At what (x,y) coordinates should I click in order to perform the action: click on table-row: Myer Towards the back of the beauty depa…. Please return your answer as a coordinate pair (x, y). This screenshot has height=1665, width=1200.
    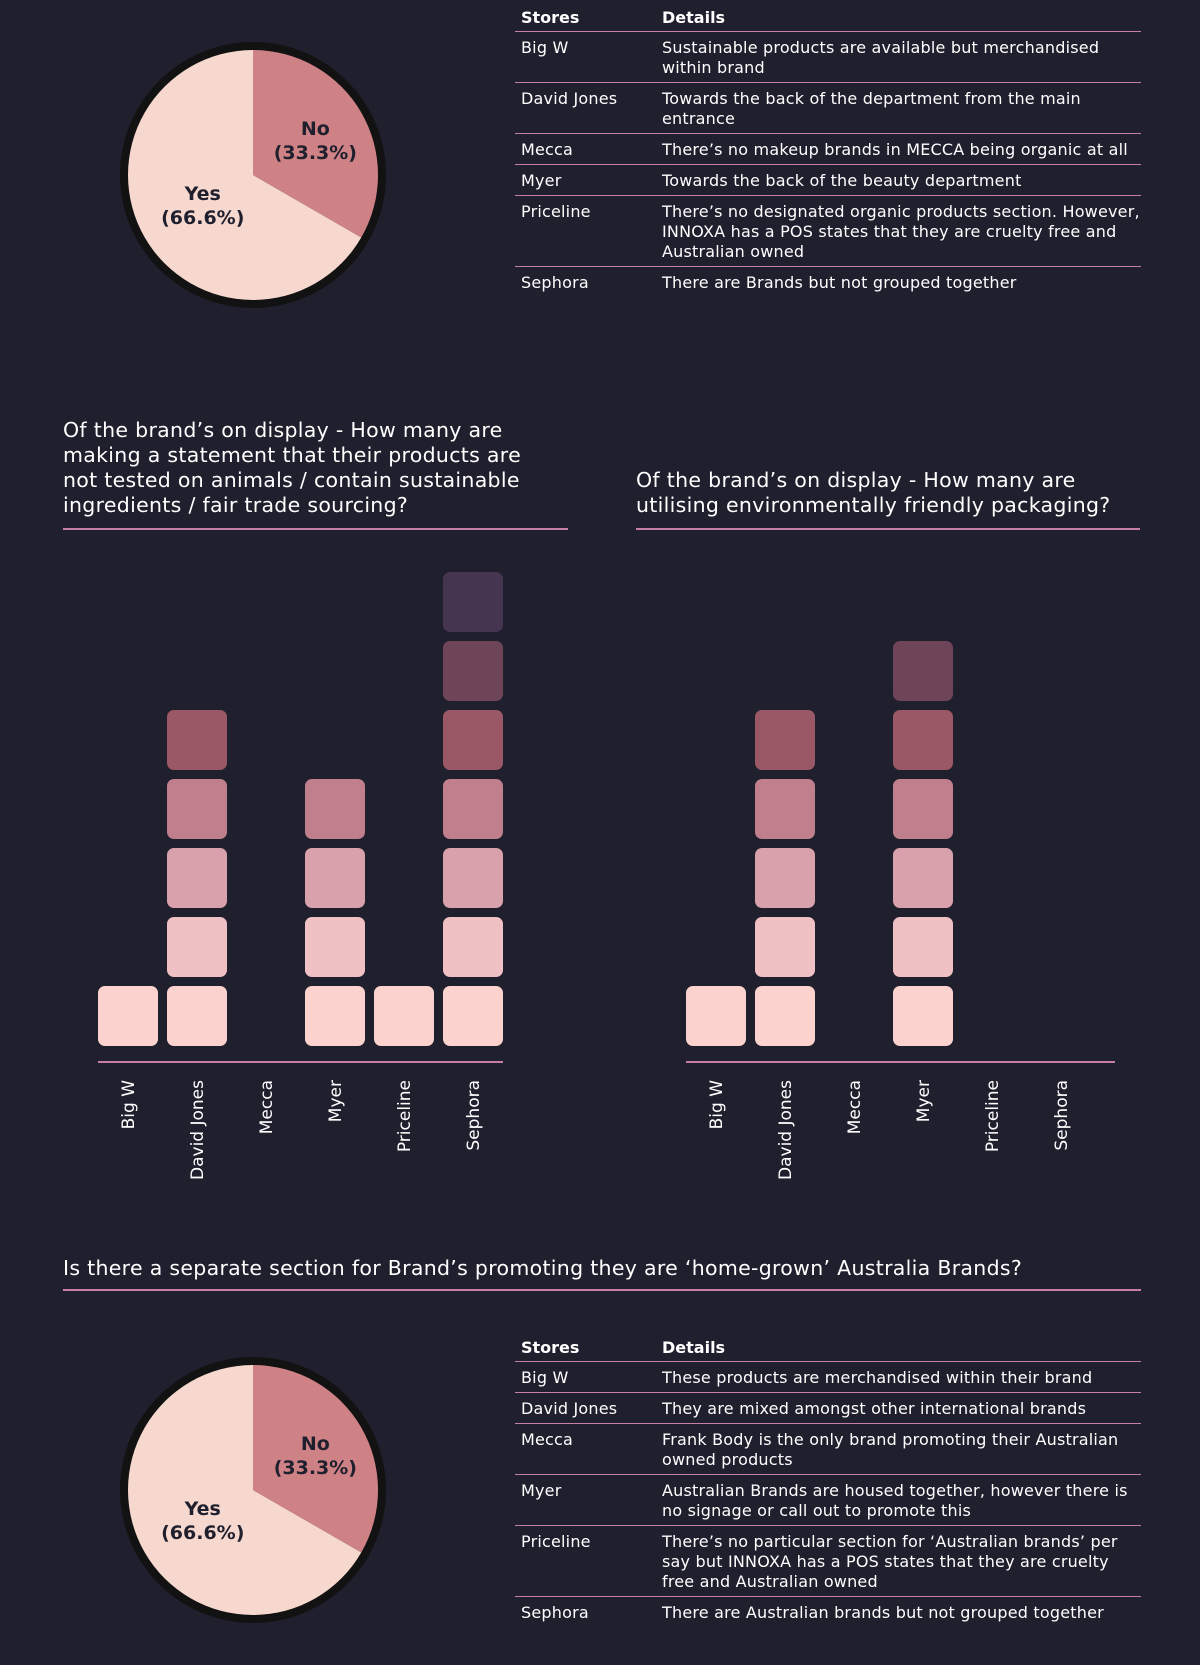
    Looking at the image, I should click on (828, 180).